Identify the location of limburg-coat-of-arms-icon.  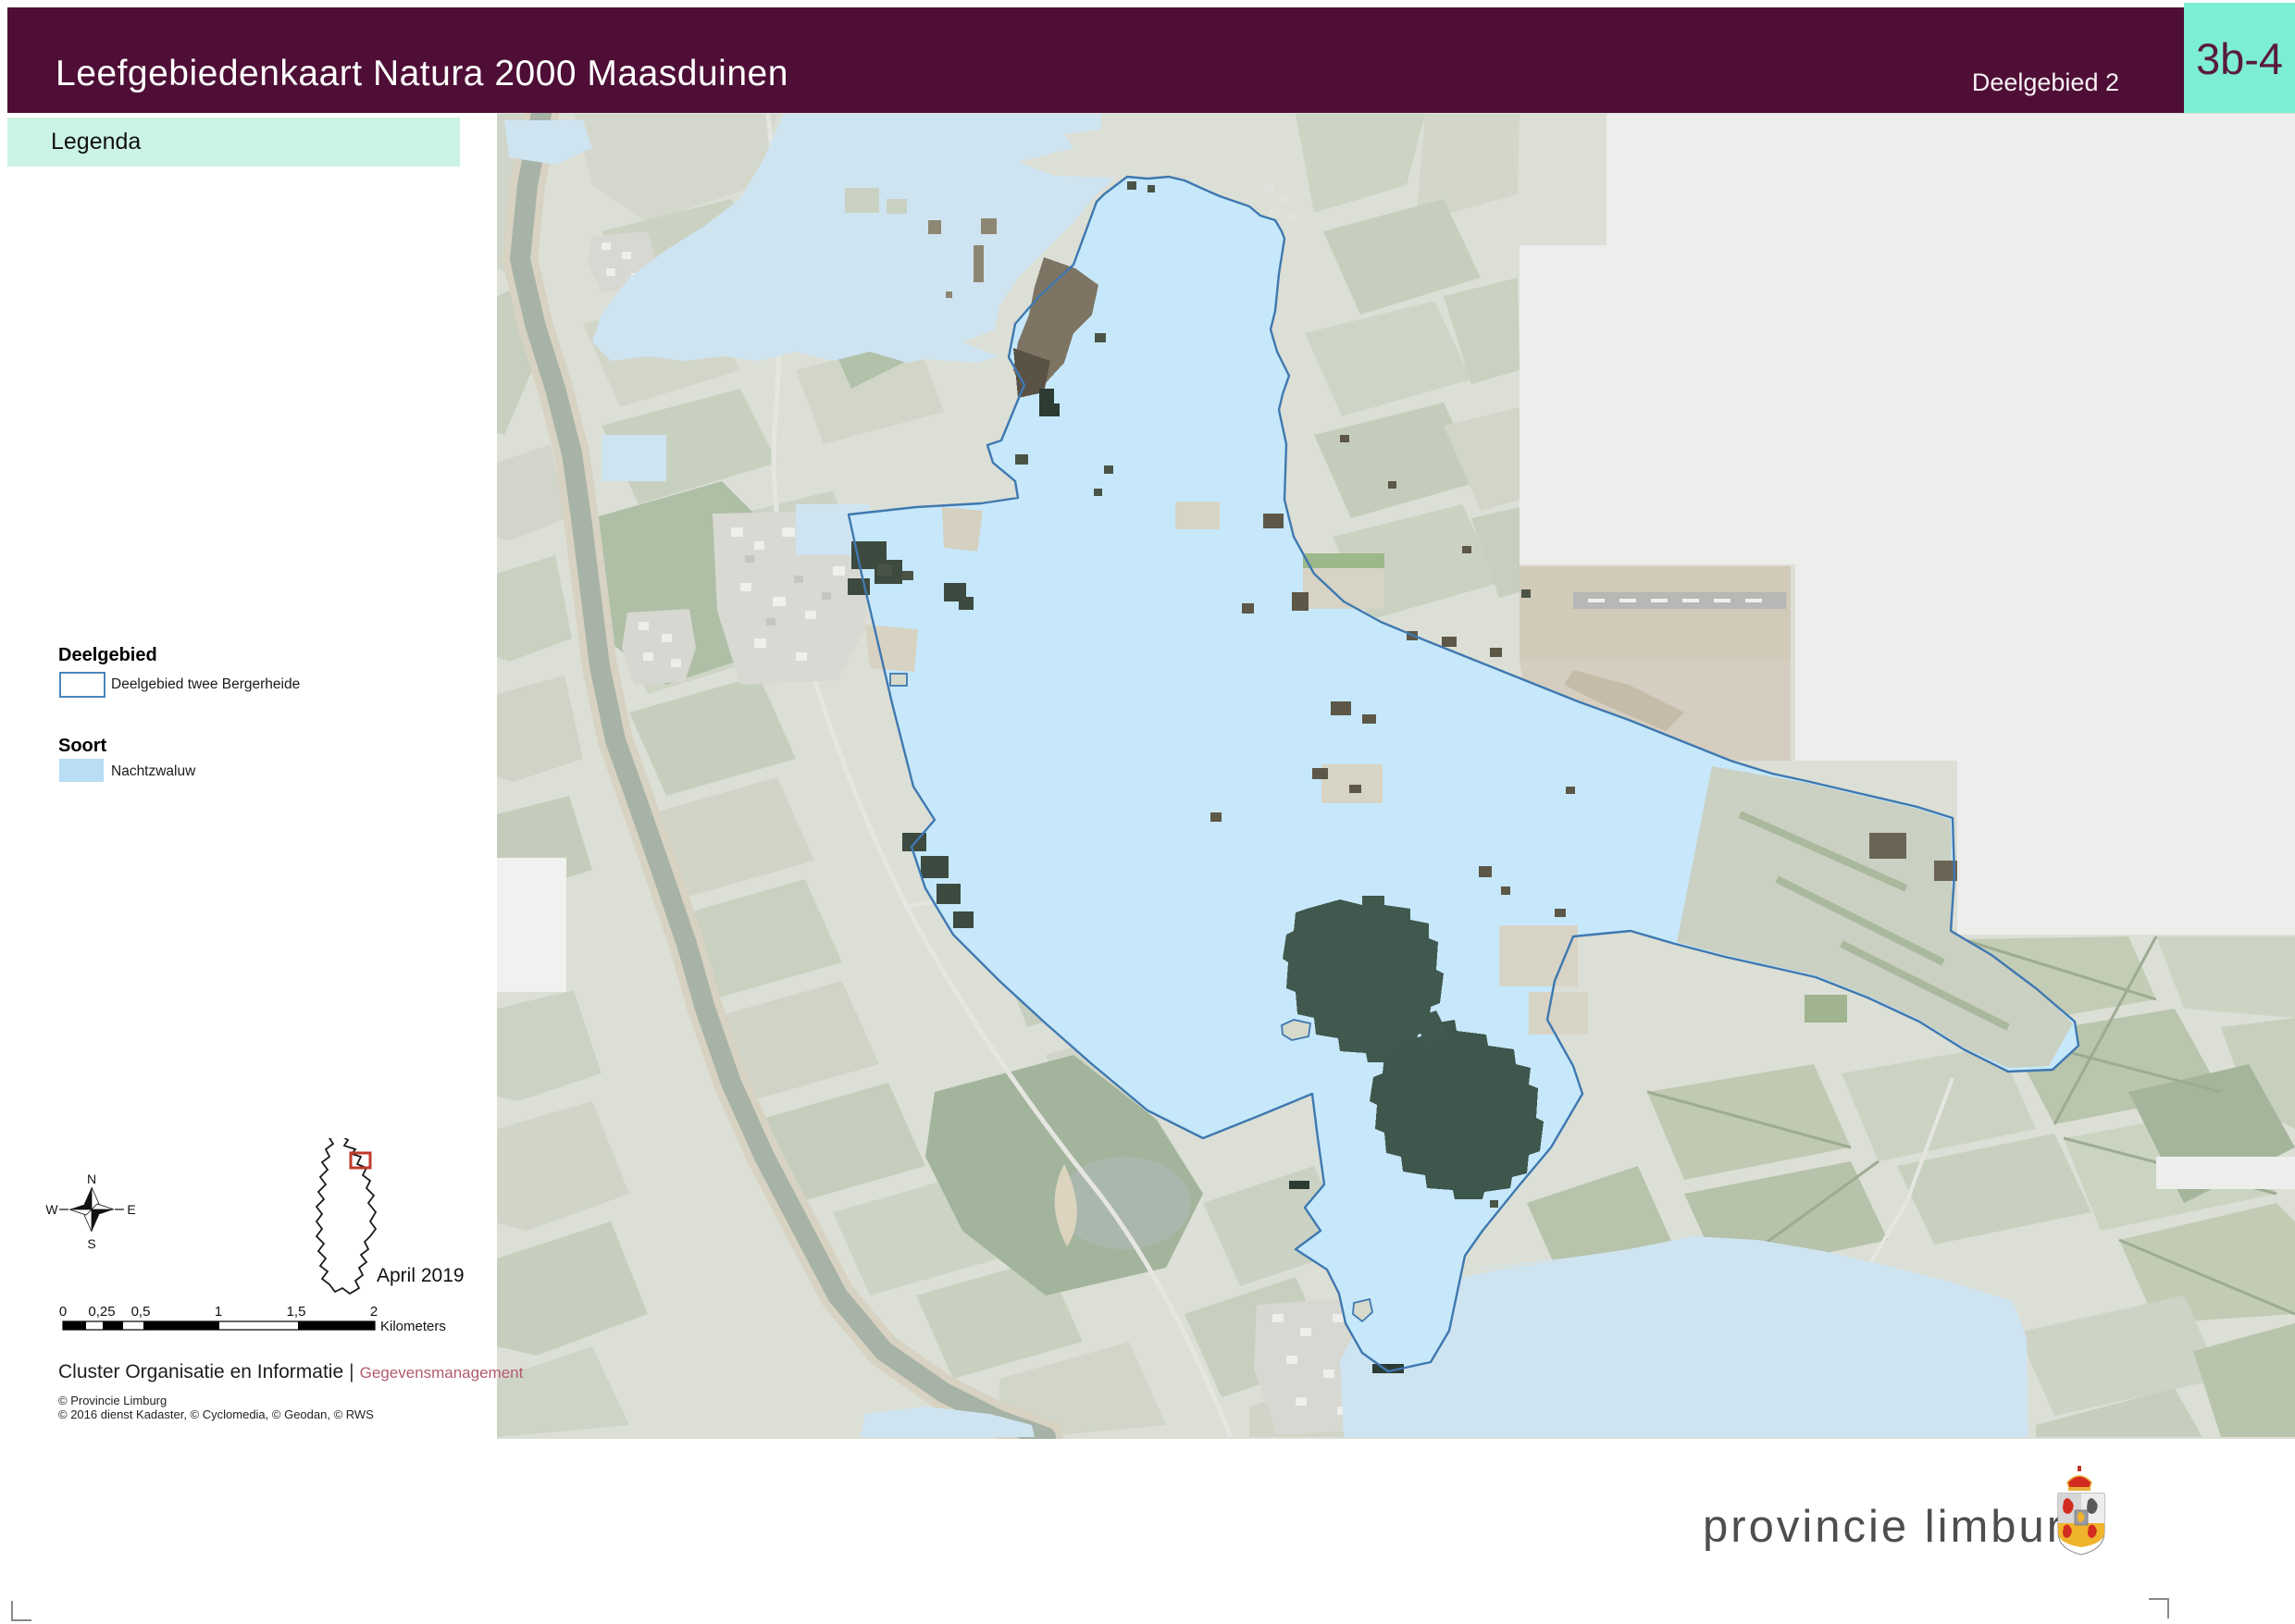
(2081, 1511).